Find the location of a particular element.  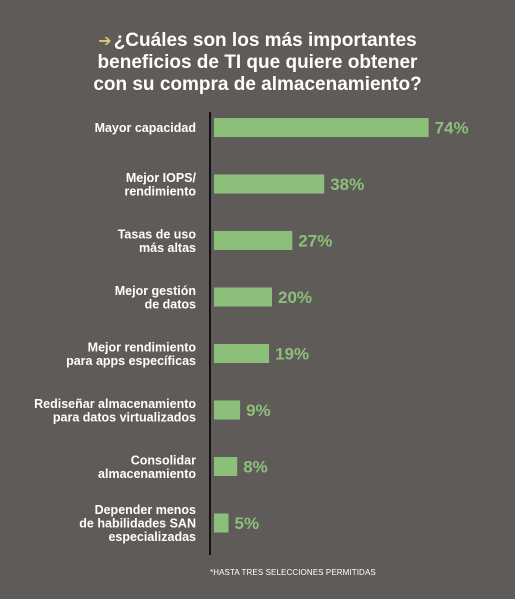

category-label: para apps específicas is located at coordinates (131, 361).